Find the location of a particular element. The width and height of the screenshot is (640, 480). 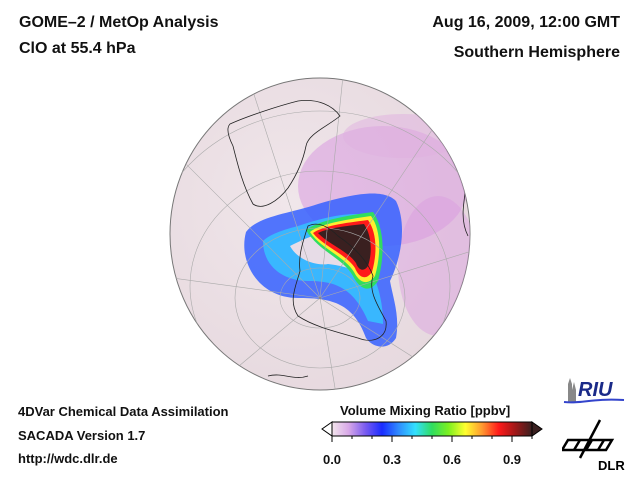

title-line2: ClO at 55.4 hPa is located at coordinates (77, 48).